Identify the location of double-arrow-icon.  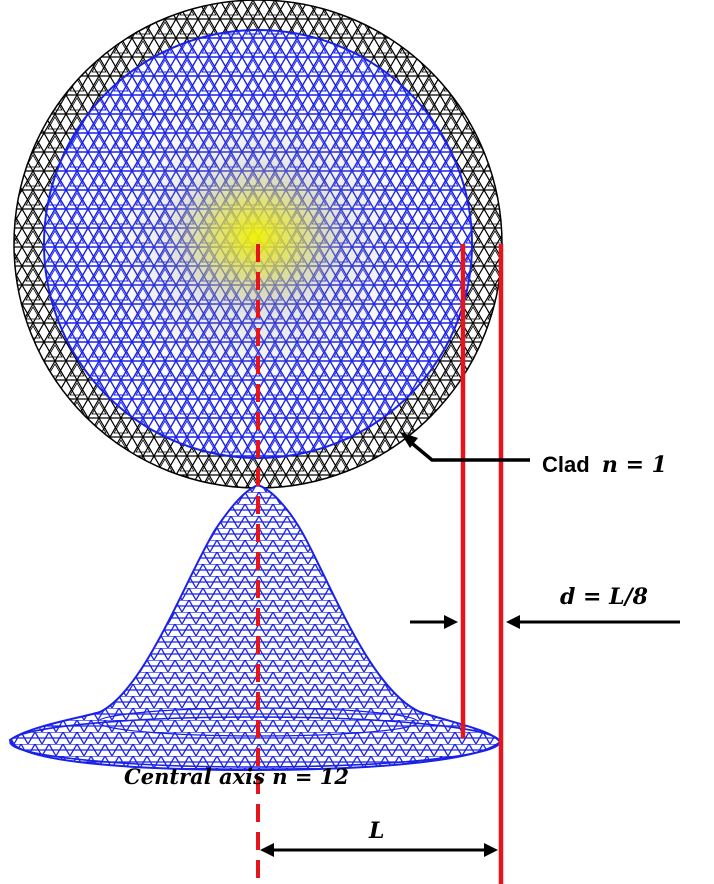
(379, 850).